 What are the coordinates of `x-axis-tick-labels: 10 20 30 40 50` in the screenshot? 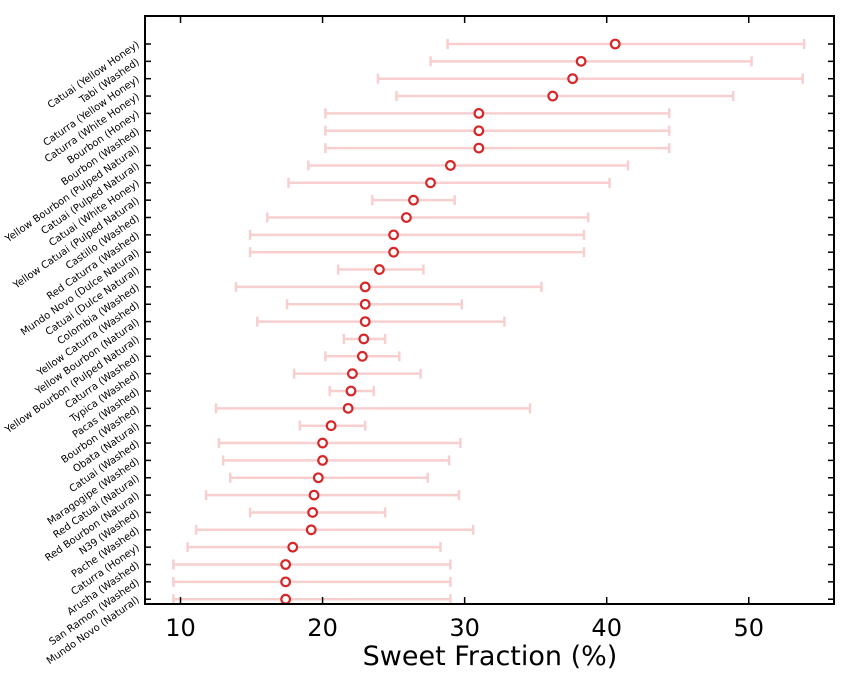 It's located at (464, 628).